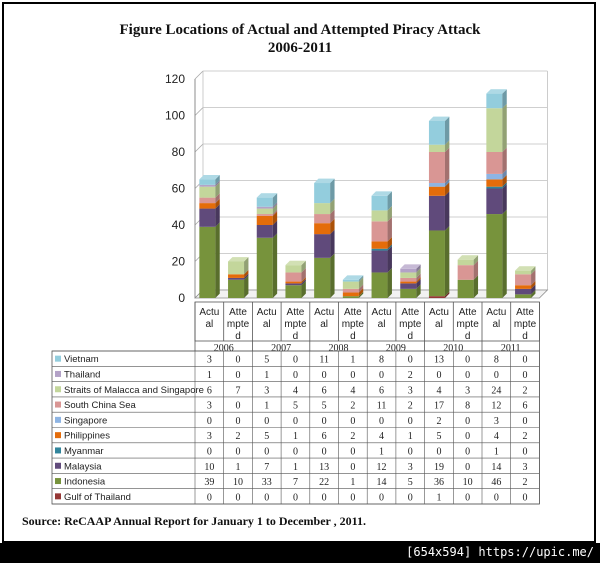 Image resolution: width=600 pixels, height=563 pixels. Describe the element at coordinates (496, 406) in the screenshot. I see `table-cell: 12` at that location.